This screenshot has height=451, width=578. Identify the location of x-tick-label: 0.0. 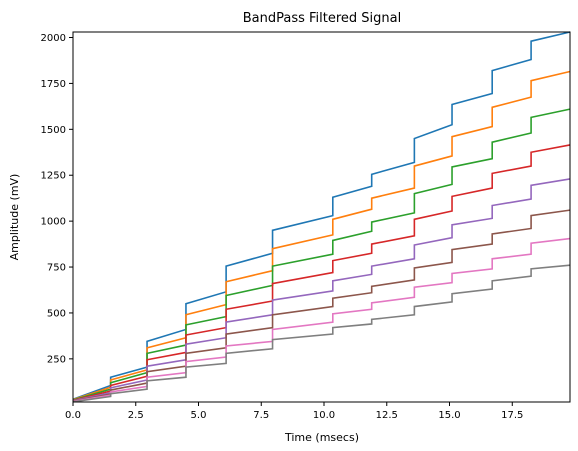
(73, 415).